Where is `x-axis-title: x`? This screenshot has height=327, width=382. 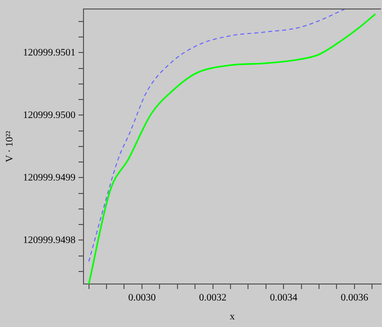
x-axis-title: x is located at coordinates (232, 317).